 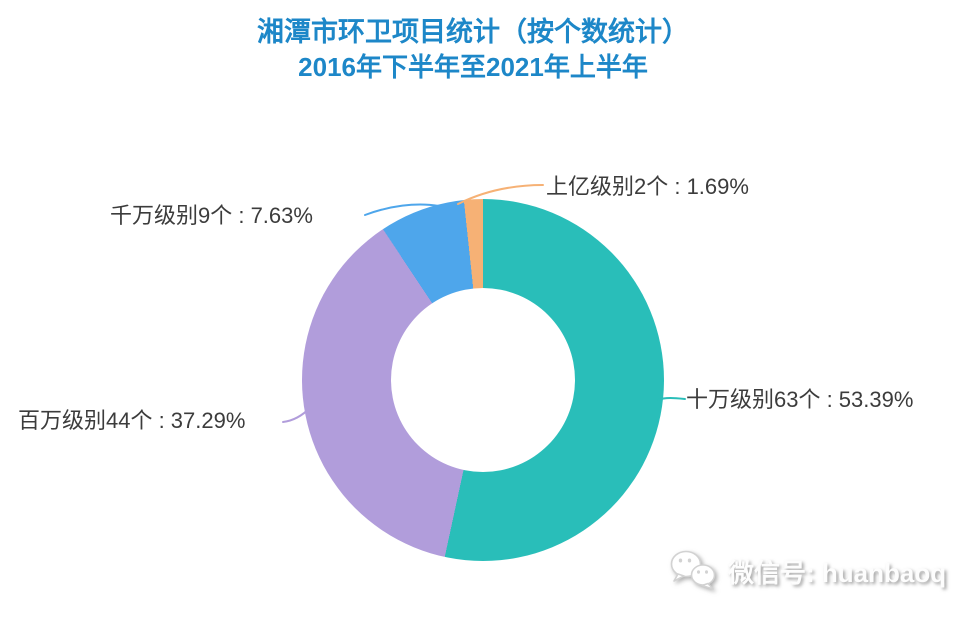 I want to click on slice-label-shiwan: 十万级别63个 : 53.39%, so click(x=800, y=399).